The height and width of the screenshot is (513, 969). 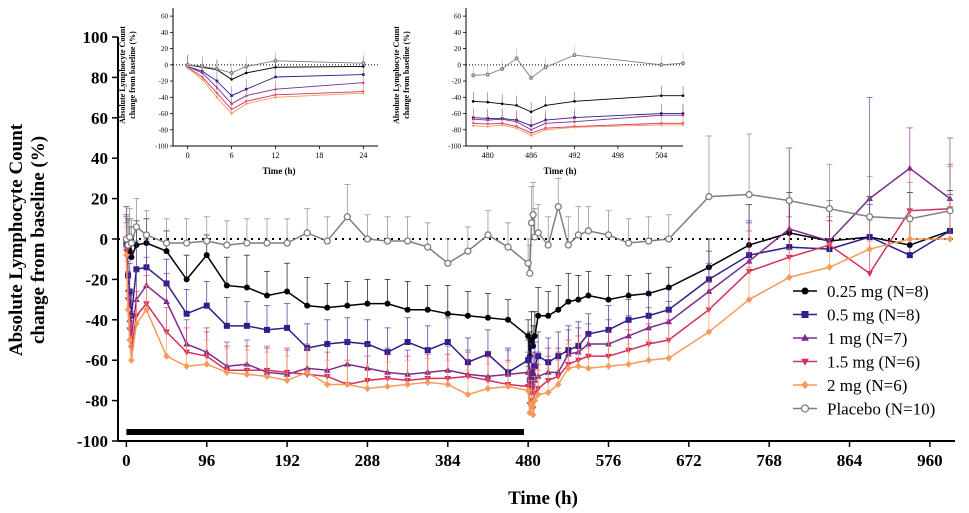 I want to click on main-ytick-label: -80, so click(x=96, y=401).